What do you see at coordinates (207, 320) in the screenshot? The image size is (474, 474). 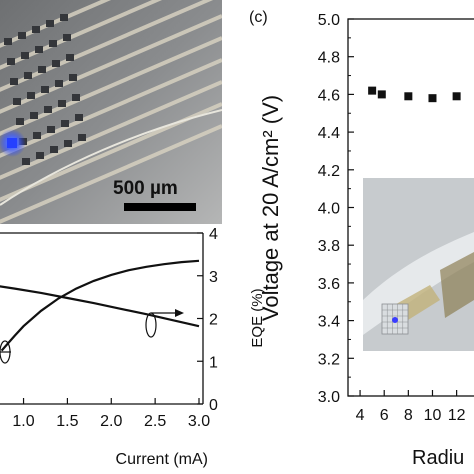 I see `right-y-ticks: 0 1 2 3 4` at bounding box center [207, 320].